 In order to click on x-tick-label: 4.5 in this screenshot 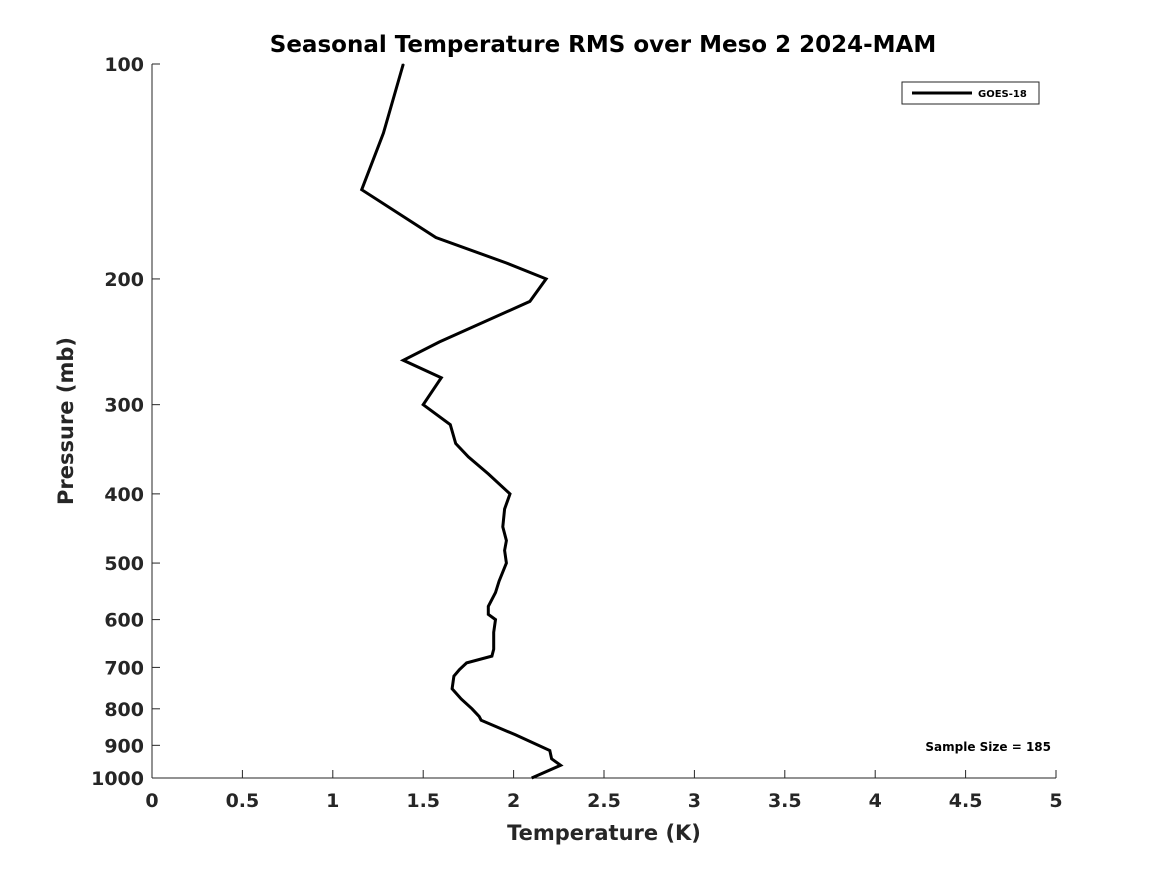, I will do `click(966, 801)`.